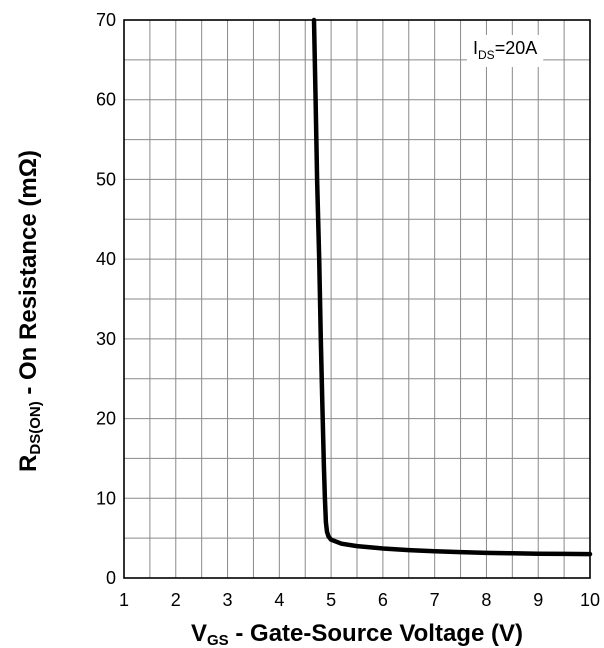  What do you see at coordinates (106, 299) in the screenshot?
I see `y-tick-labels: 0 10 20 30 40 50 60 70` at bounding box center [106, 299].